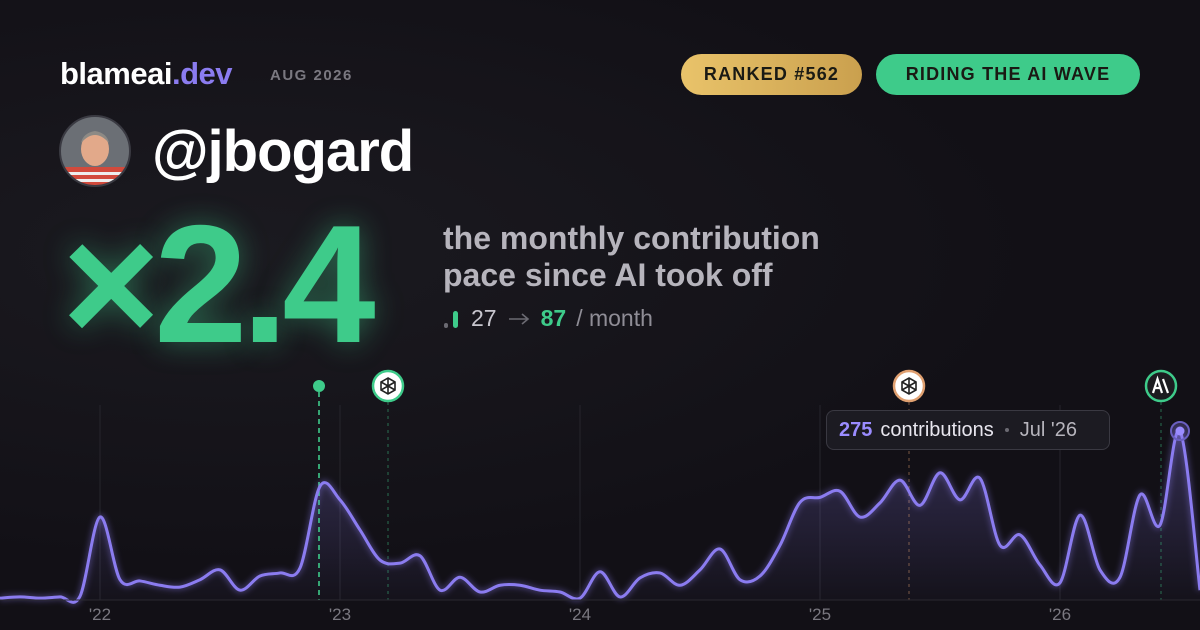 This screenshot has width=1200, height=630. I want to click on x-tick-label: '26, so click(1060, 614).